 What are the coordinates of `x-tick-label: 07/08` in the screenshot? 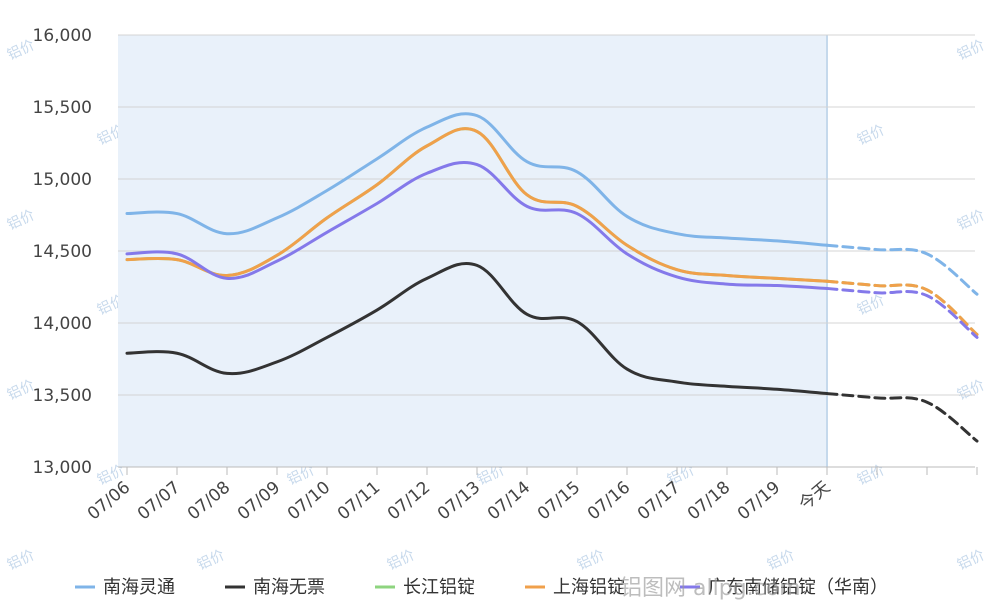 It's located at (209, 501).